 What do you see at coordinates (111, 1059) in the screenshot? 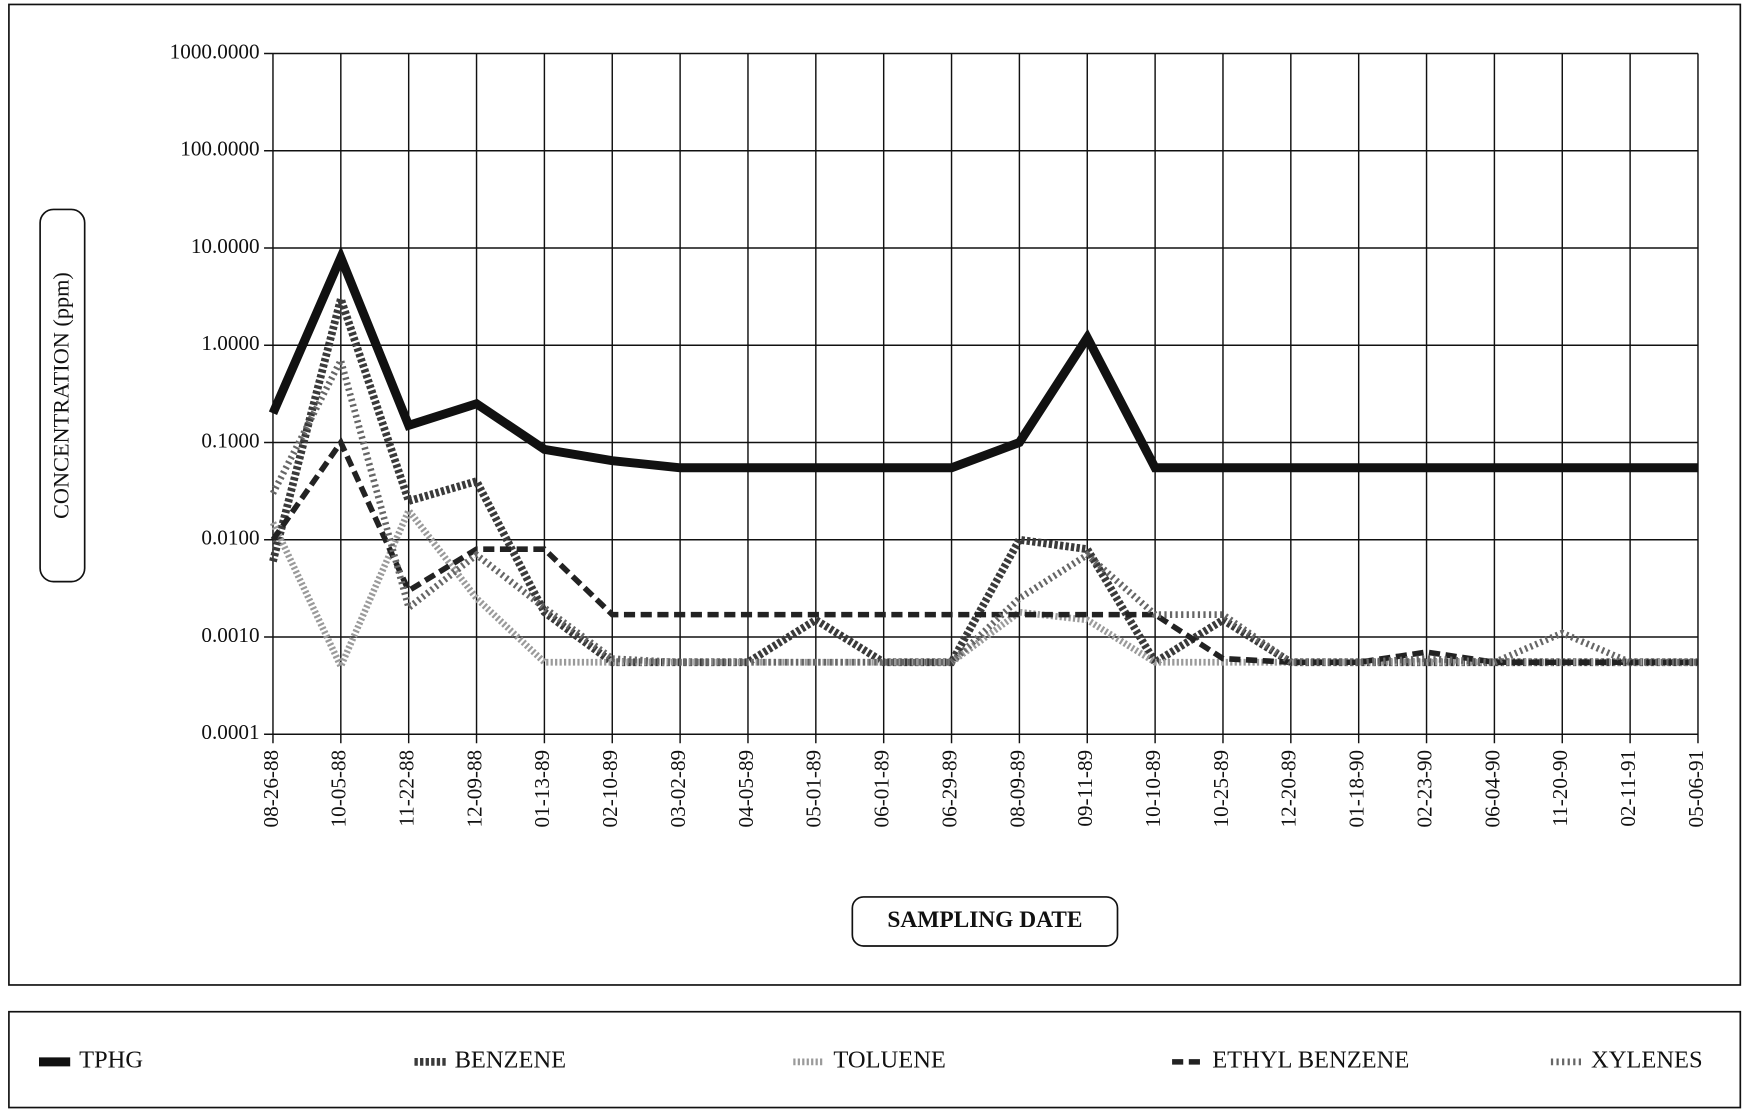
I see `legend-label: TPHG` at bounding box center [111, 1059].